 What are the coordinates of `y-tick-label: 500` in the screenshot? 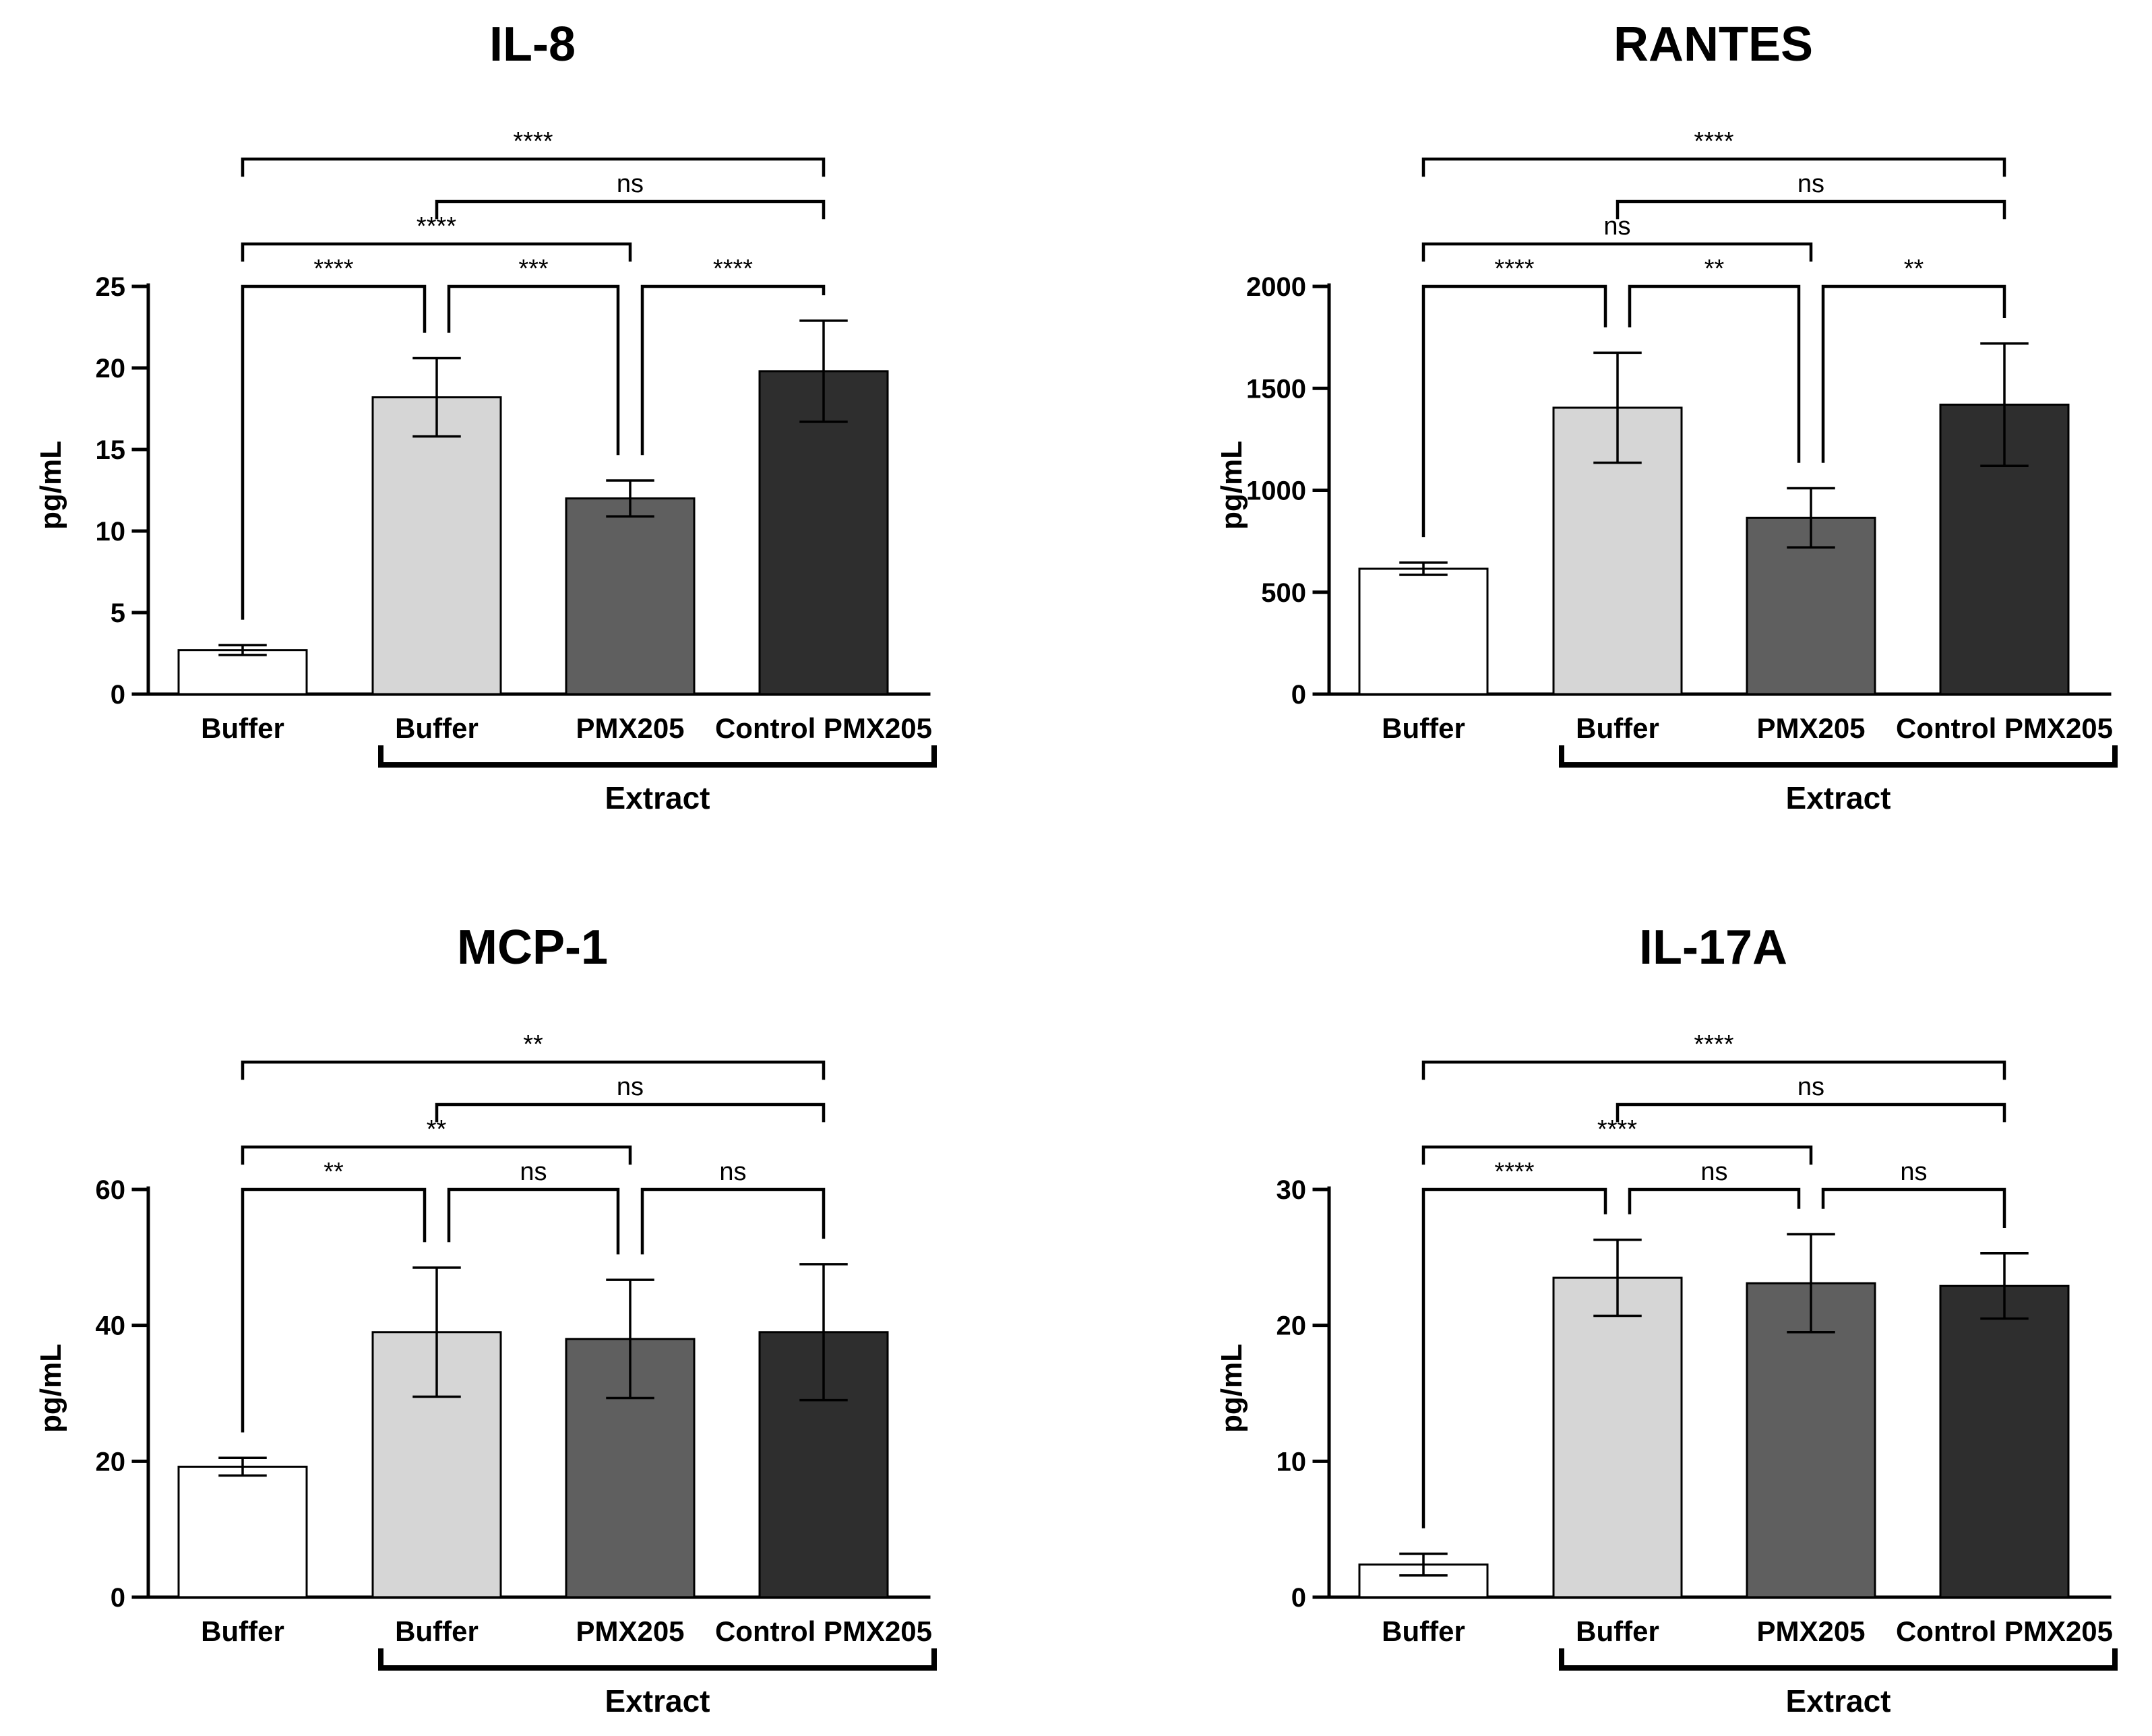 It's located at (1283, 593).